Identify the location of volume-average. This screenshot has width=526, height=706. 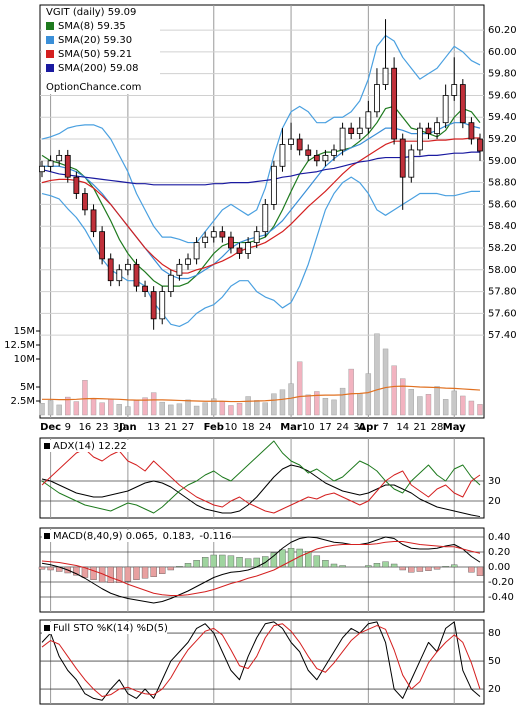
(261, 394).